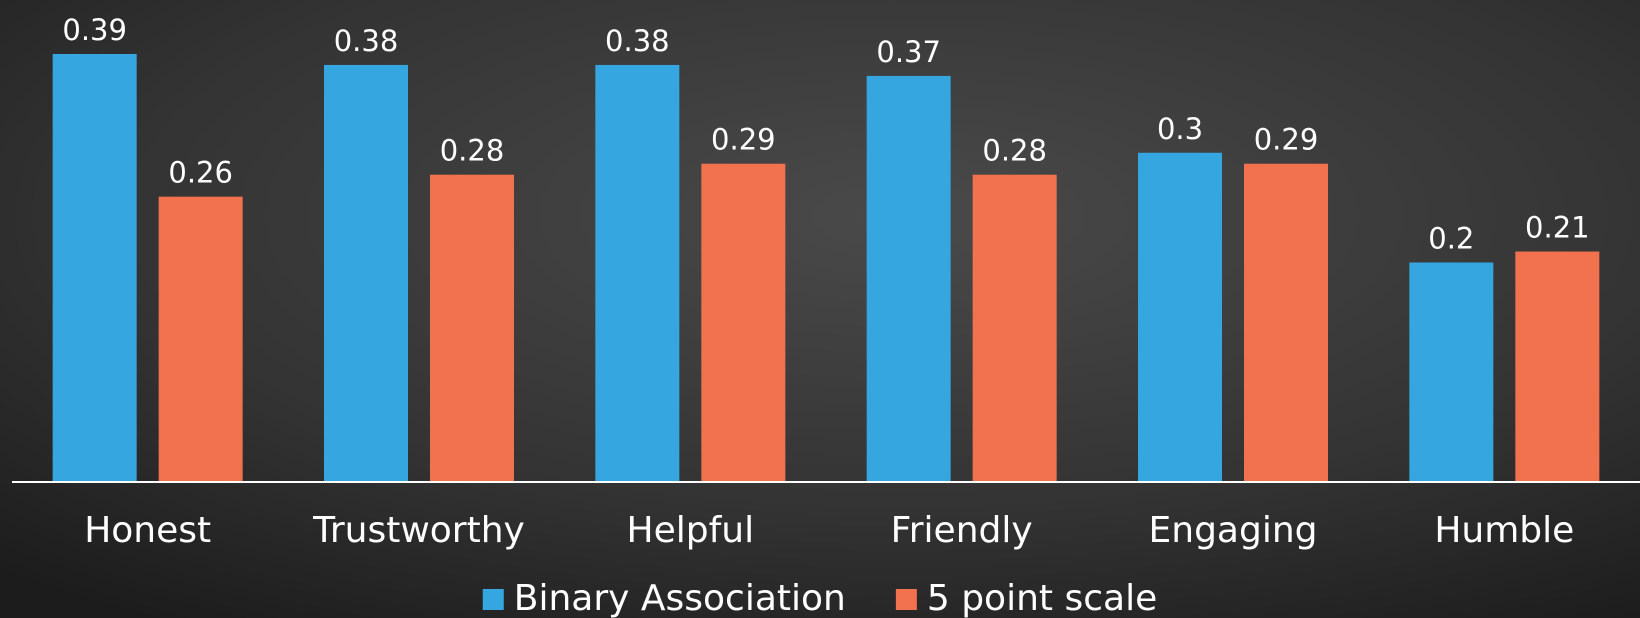 The image size is (1640, 618). I want to click on data-label: 0.2, so click(1451, 239).